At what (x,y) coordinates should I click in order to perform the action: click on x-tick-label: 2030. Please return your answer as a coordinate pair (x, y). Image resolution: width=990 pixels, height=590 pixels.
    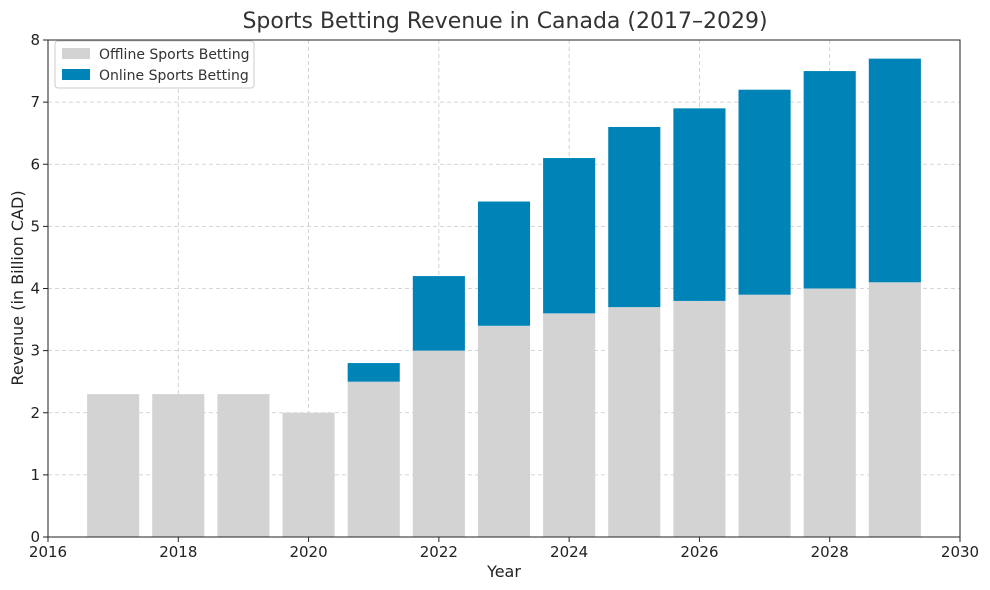
    Looking at the image, I should click on (960, 552).